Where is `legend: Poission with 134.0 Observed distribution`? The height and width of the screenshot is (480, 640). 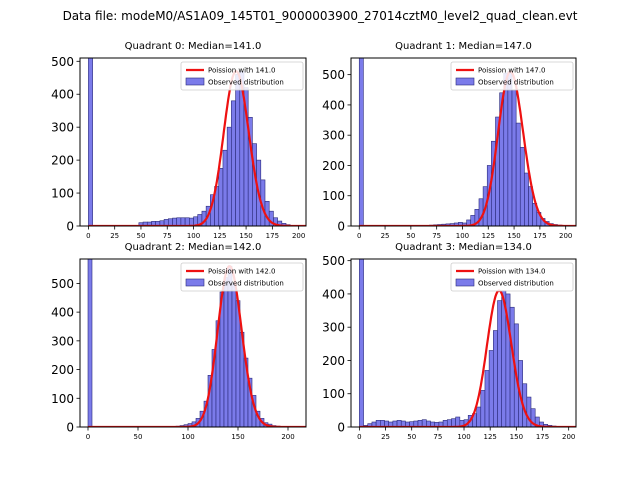
legend: Poission with 134.0 Observed distribution is located at coordinates (512, 277).